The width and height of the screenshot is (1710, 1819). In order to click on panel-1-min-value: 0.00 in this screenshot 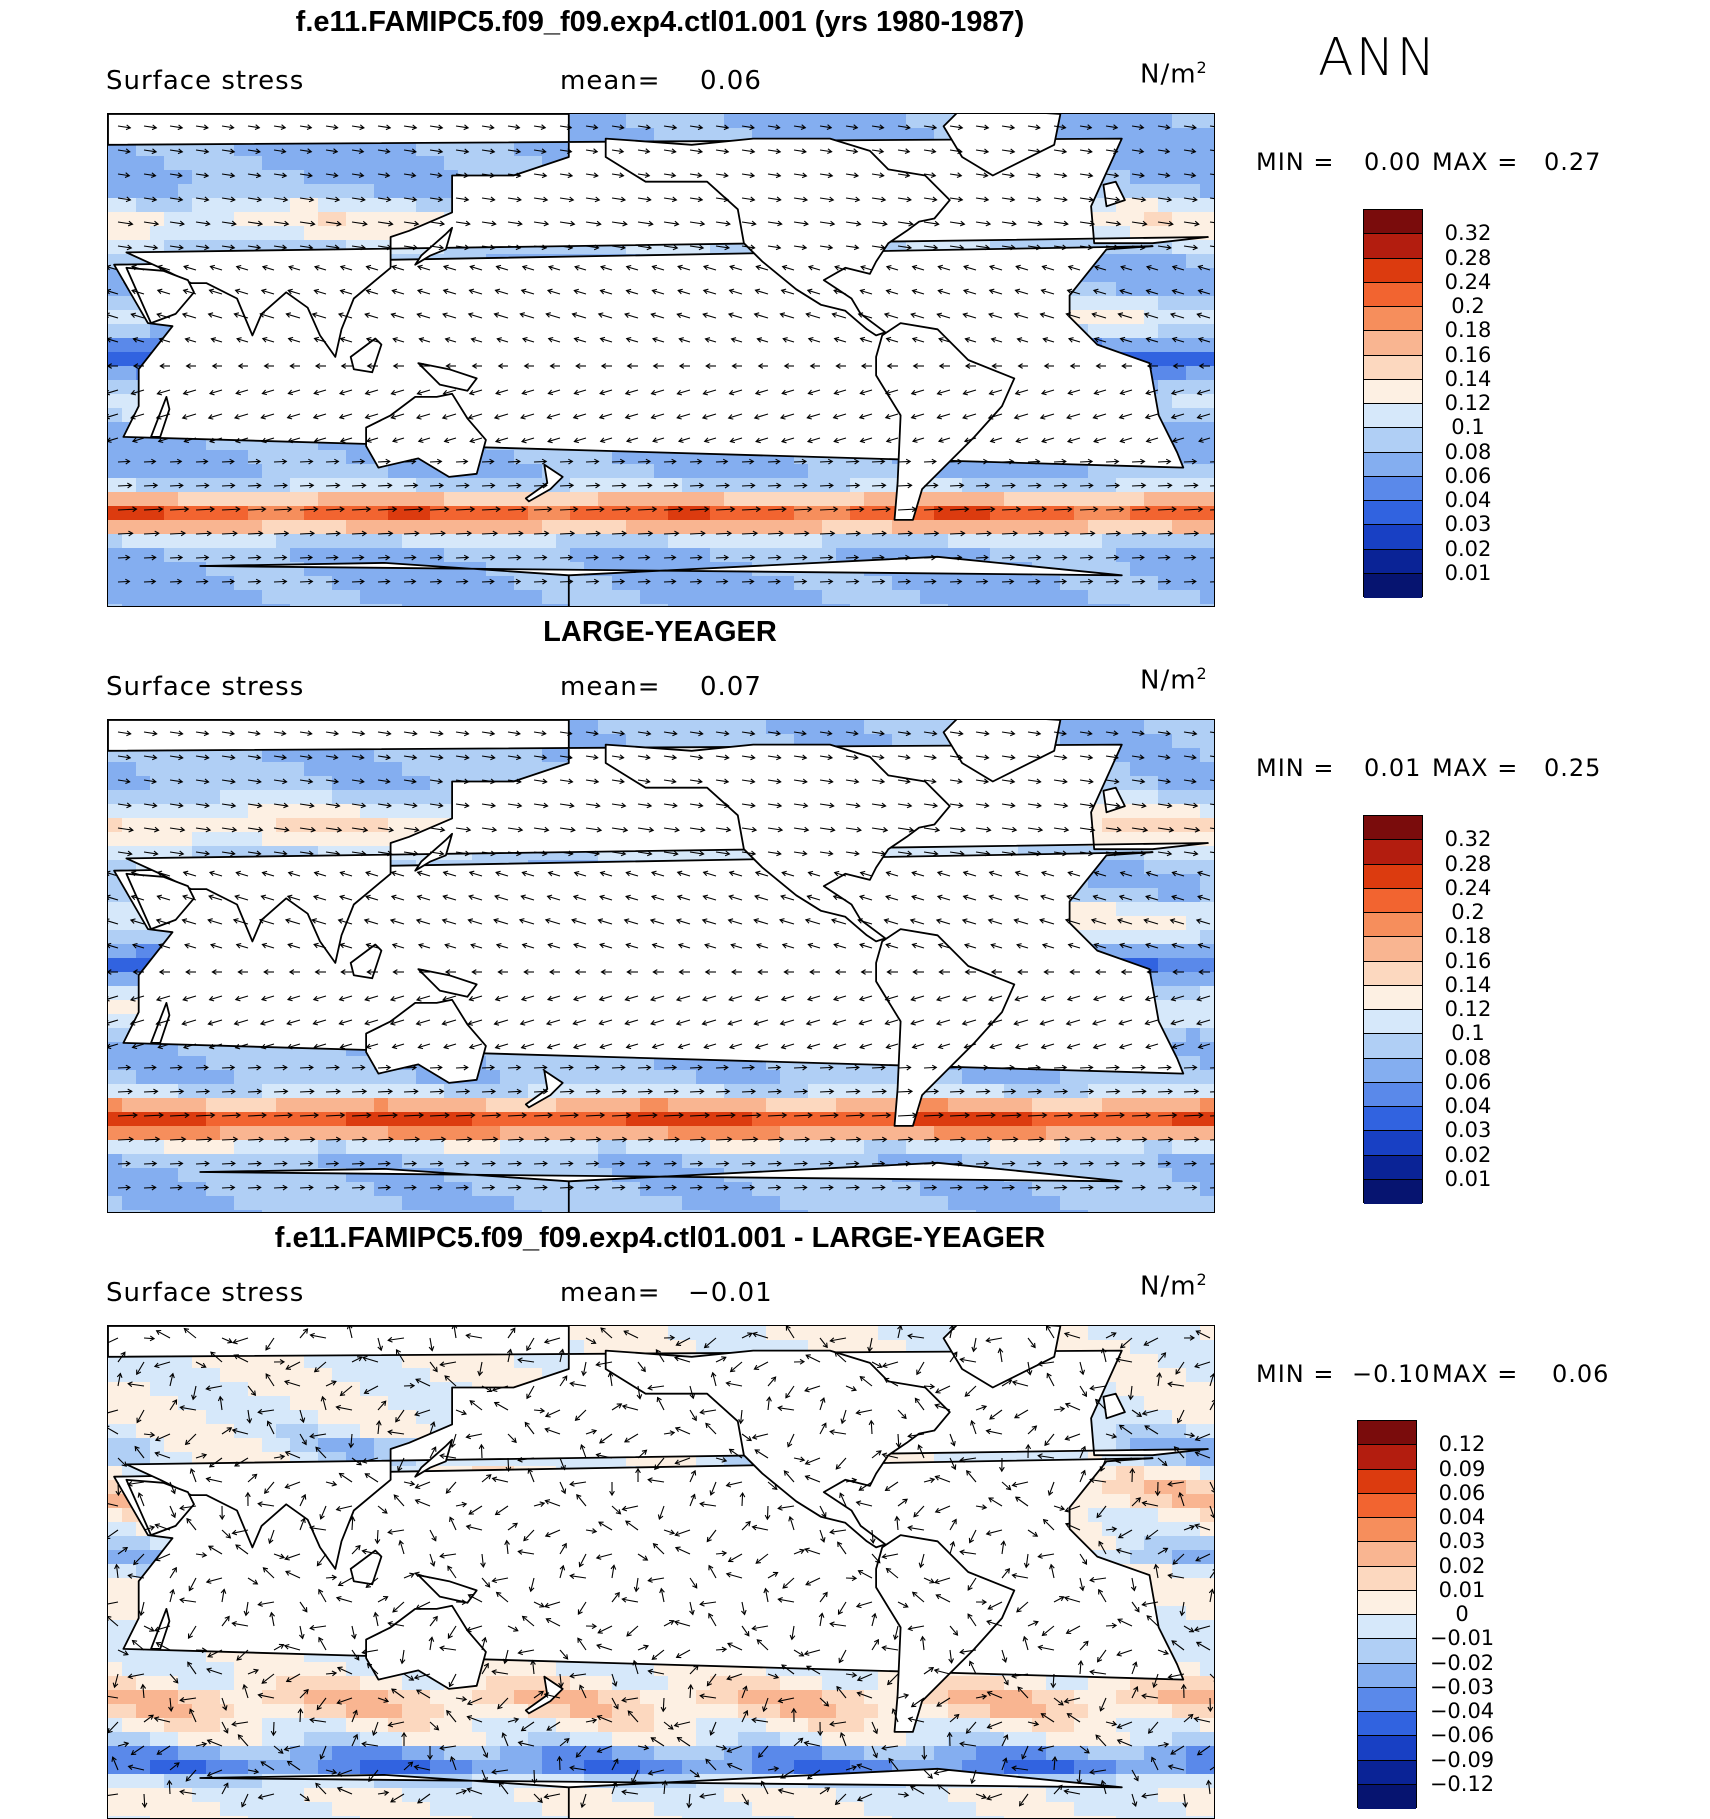, I will do `click(1392, 162)`.